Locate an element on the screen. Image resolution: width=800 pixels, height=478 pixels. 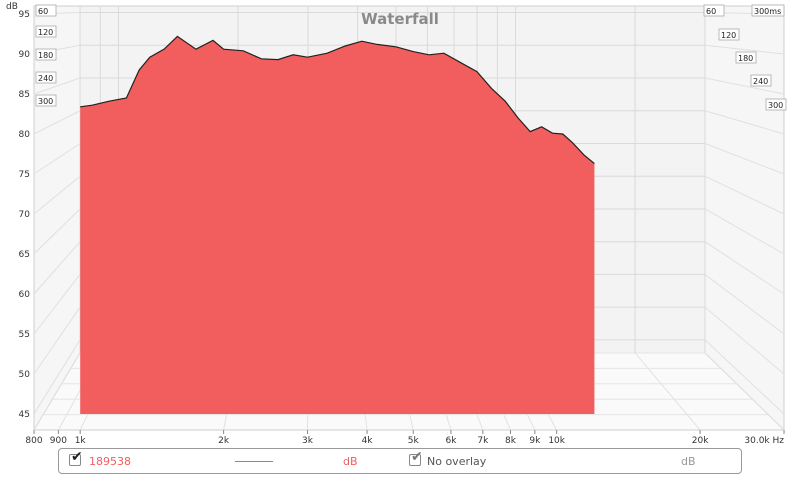
y-axis-label: dB is located at coordinates (12, 7).